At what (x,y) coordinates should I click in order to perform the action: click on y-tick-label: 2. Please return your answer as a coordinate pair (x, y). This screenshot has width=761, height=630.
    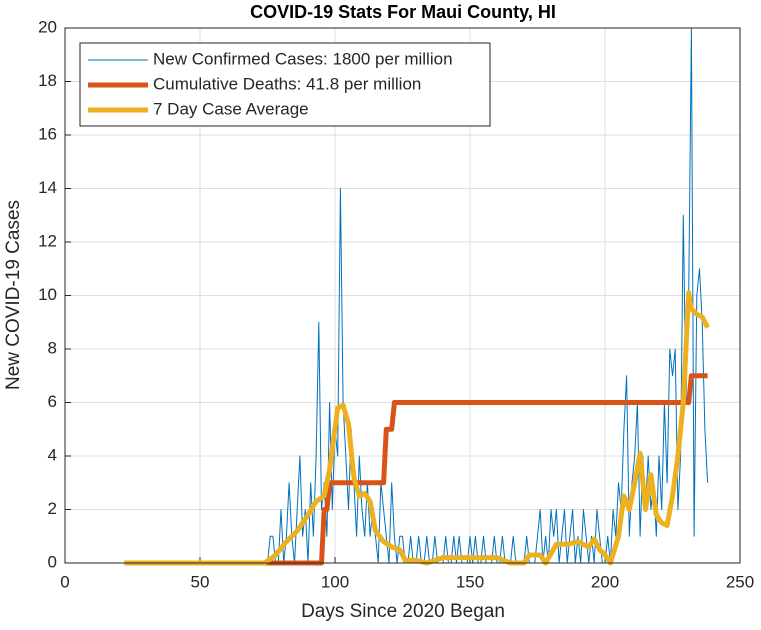
    Looking at the image, I should click on (52, 508).